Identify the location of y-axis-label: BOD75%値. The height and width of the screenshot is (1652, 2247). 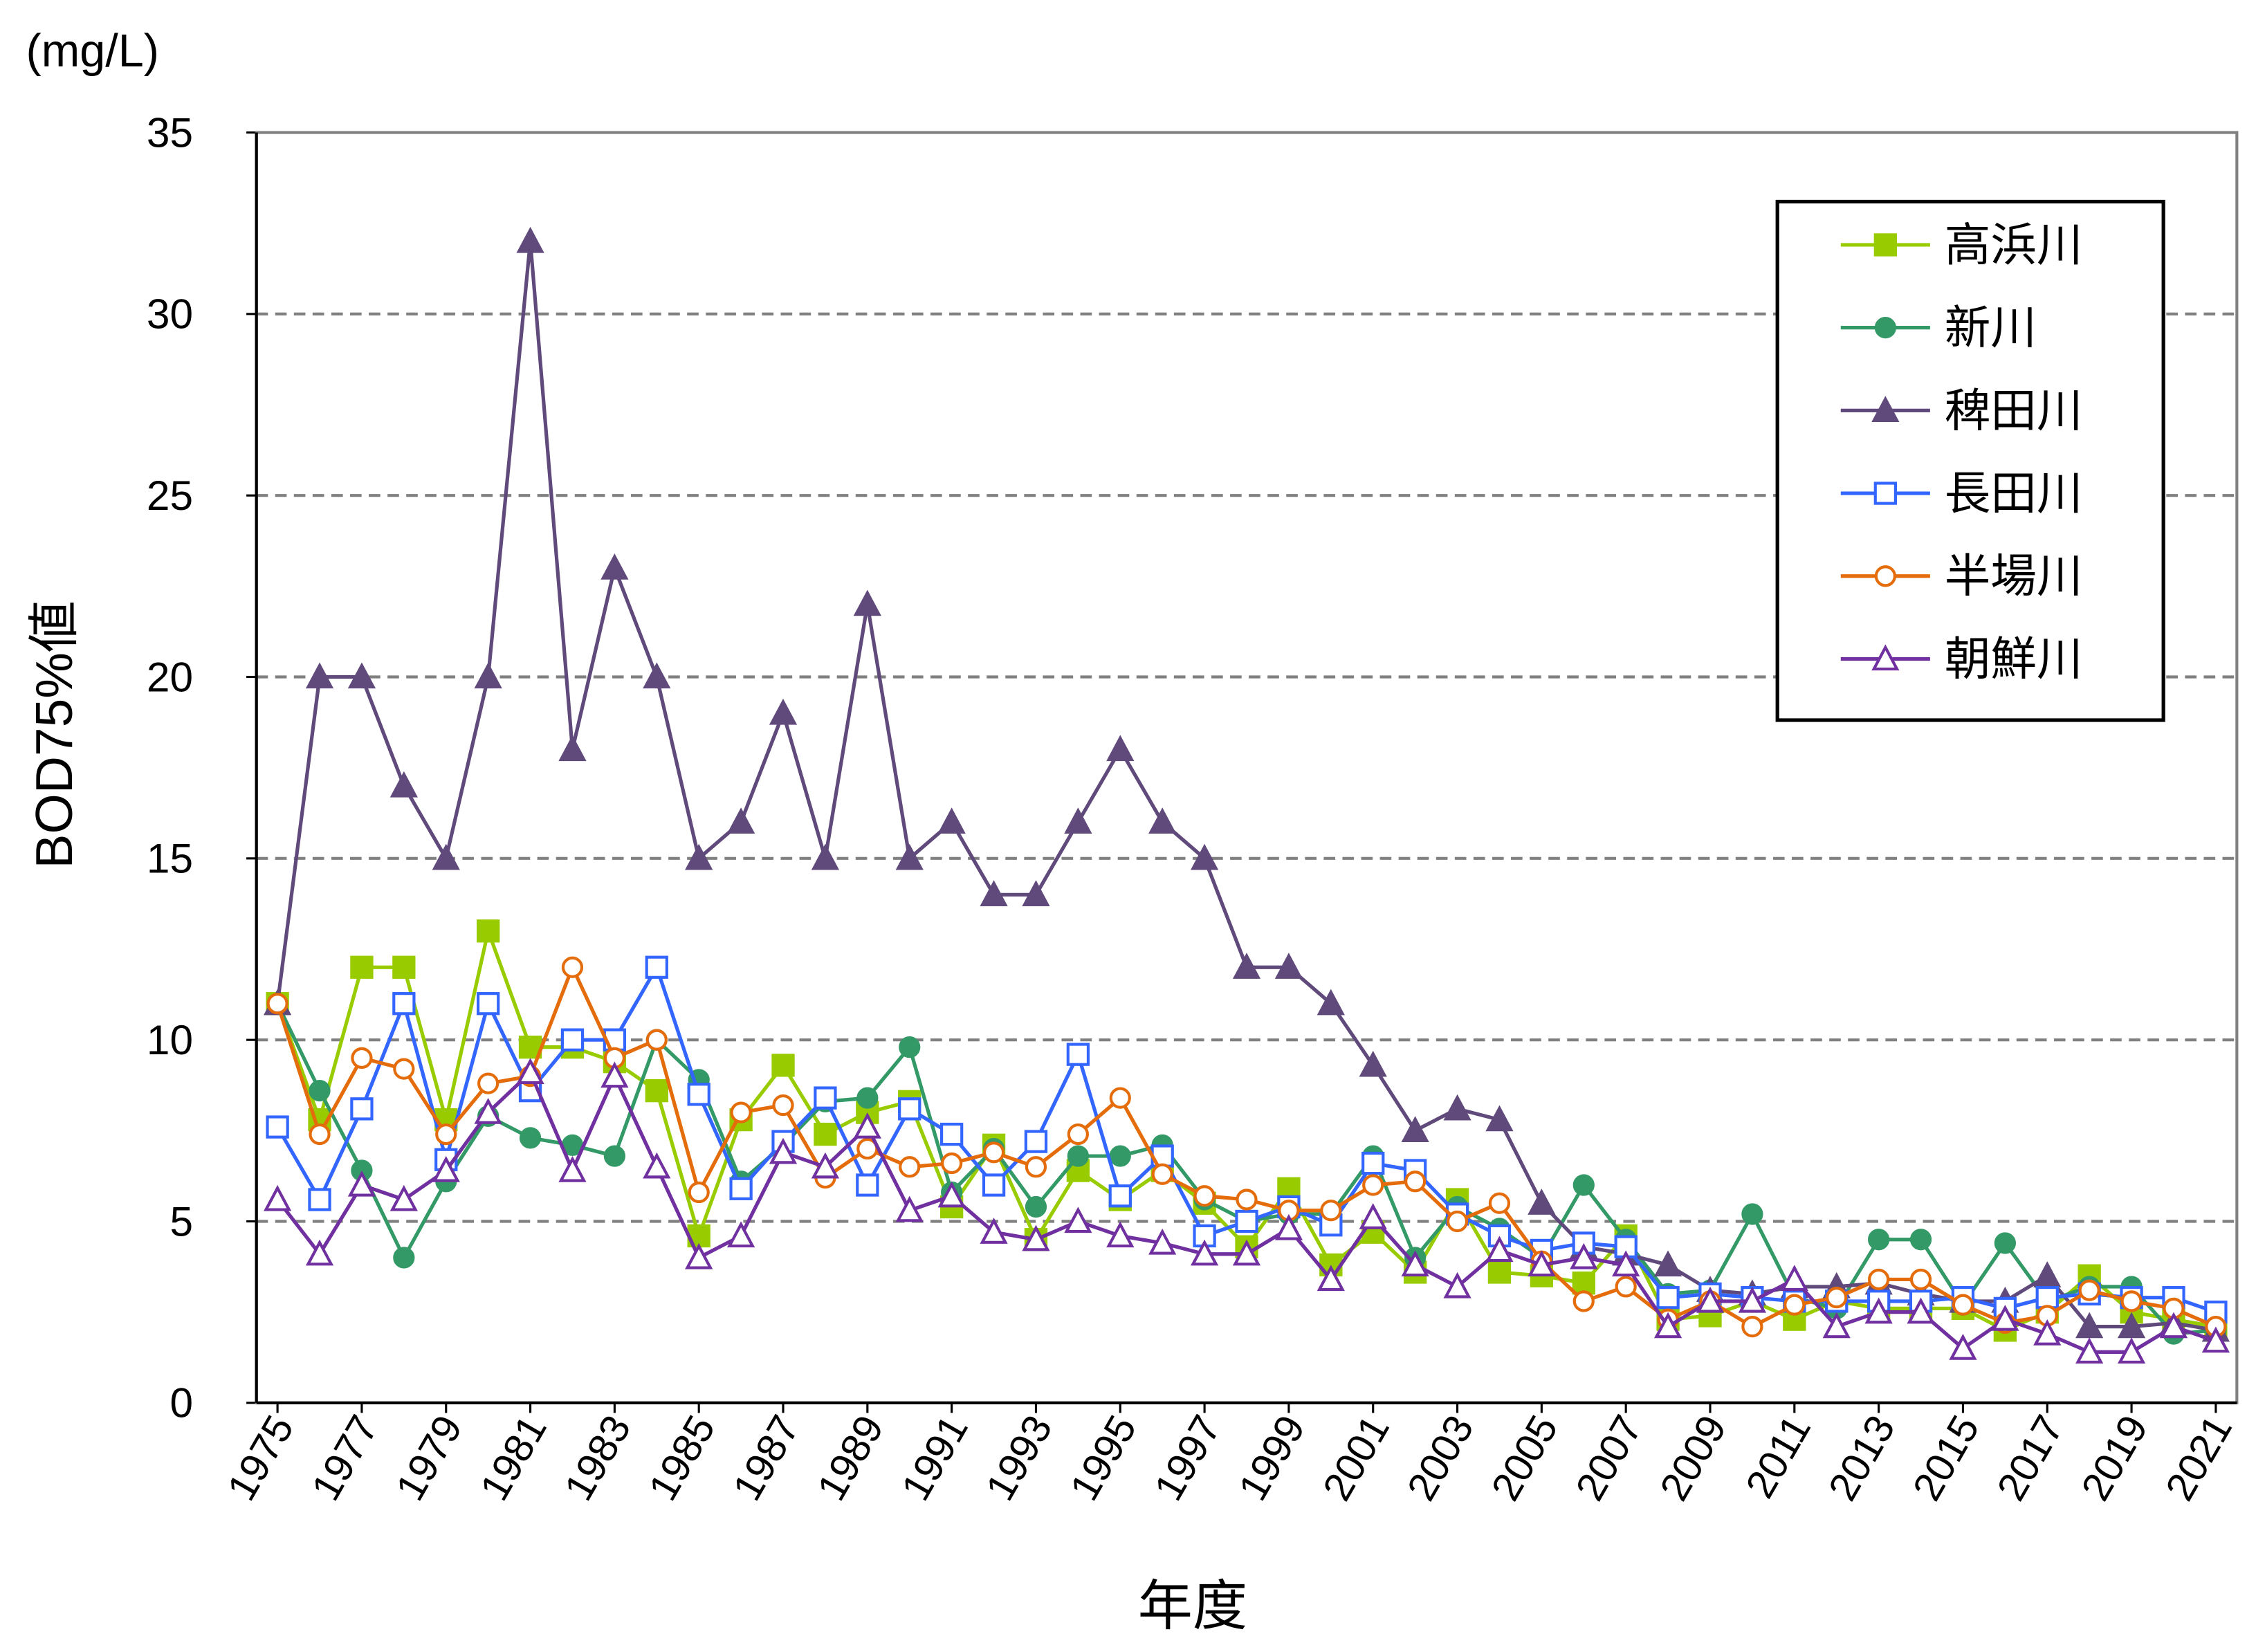
(54, 734).